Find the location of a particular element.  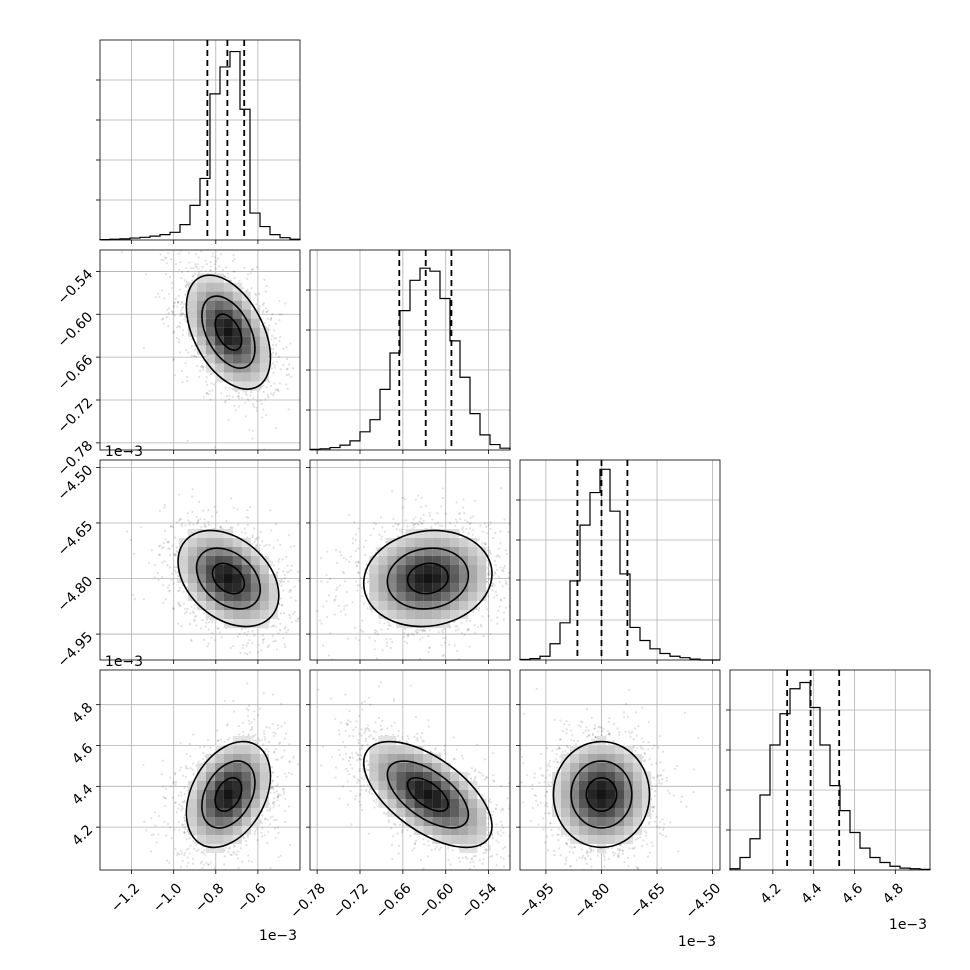

panel-content is located at coordinates (221, 776).